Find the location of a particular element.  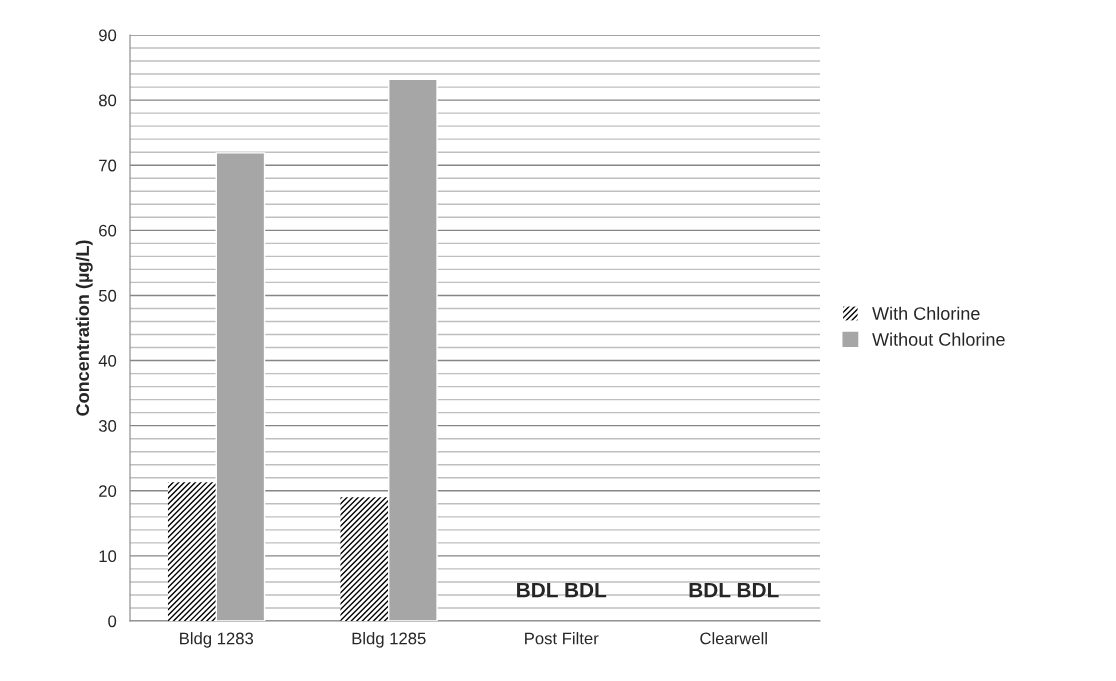

y-tick-label: 70 is located at coordinates (108, 165).